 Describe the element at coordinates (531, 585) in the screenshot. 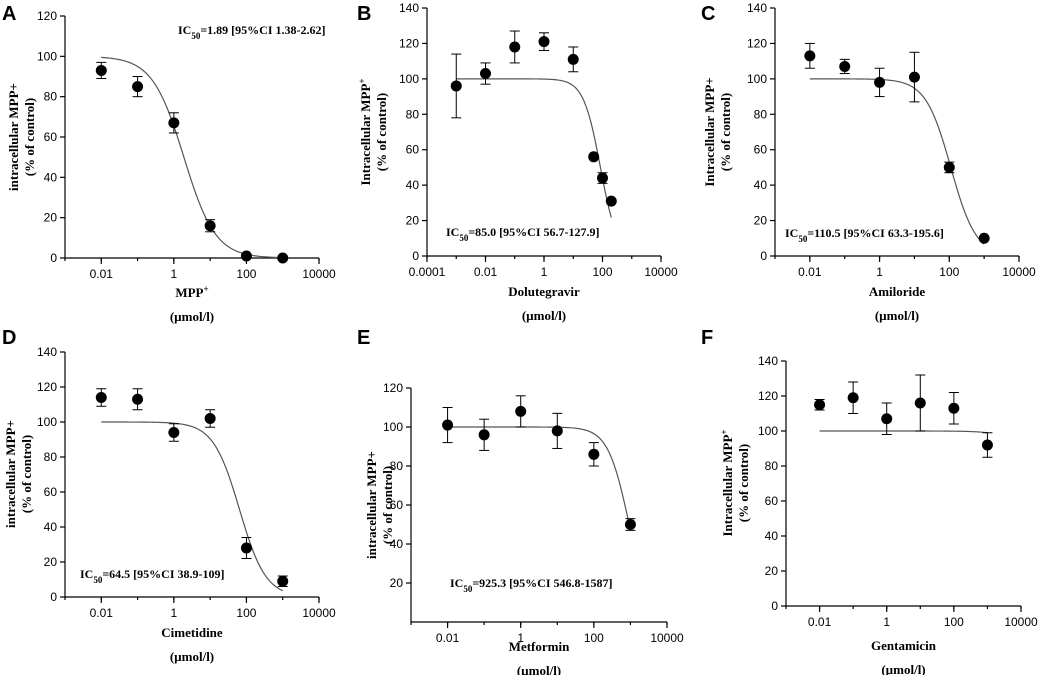

I see `ic50-annotation: IC50=925.3 [95%CI 546.8-1587]` at that location.